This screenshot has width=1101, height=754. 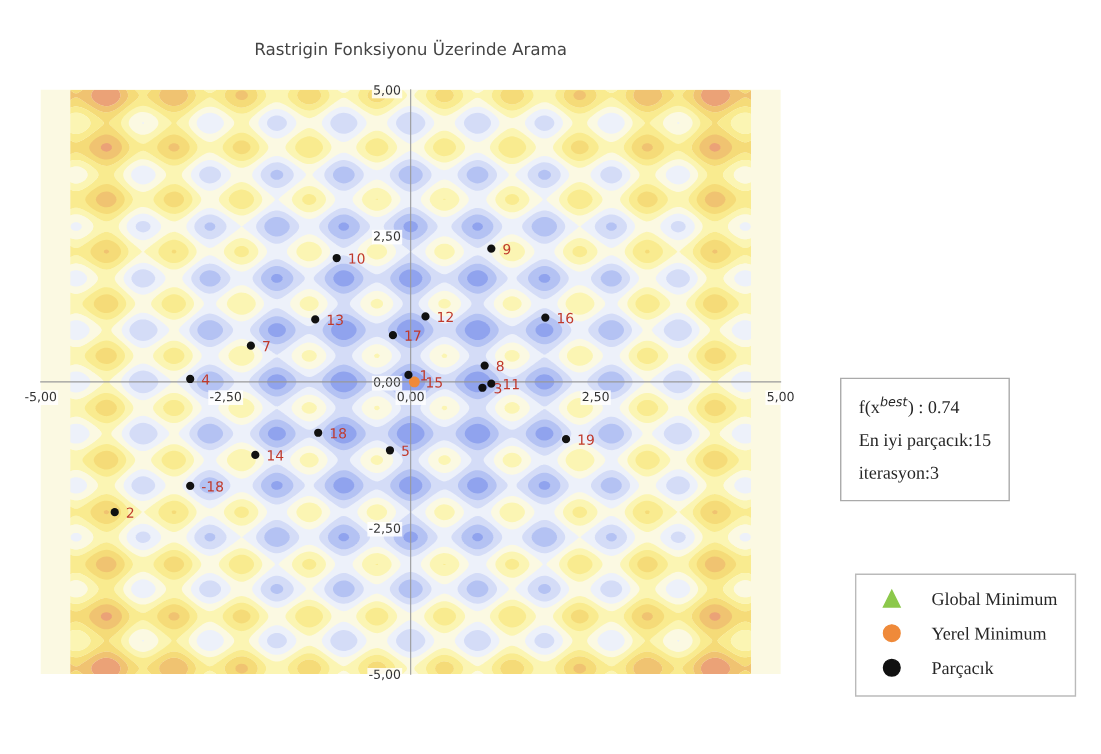 What do you see at coordinates (385, 529) in the screenshot?
I see `y-tick-label: -2,50` at bounding box center [385, 529].